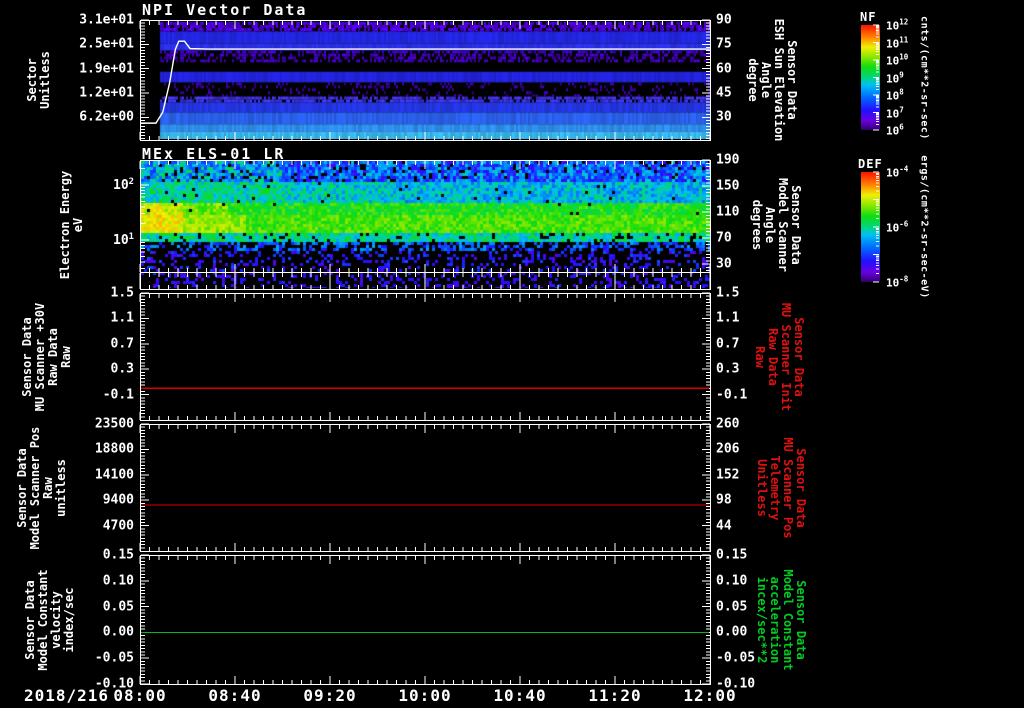 The image size is (1024, 708). Describe the element at coordinates (732, 632) in the screenshot. I see `y-tick-label-right: 0.00` at that location.